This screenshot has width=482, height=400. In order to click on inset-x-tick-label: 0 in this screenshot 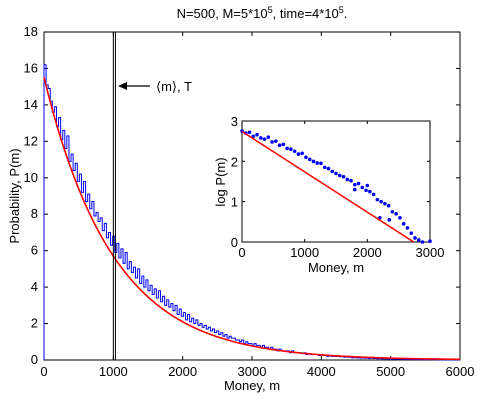, I will do `click(241, 252)`.